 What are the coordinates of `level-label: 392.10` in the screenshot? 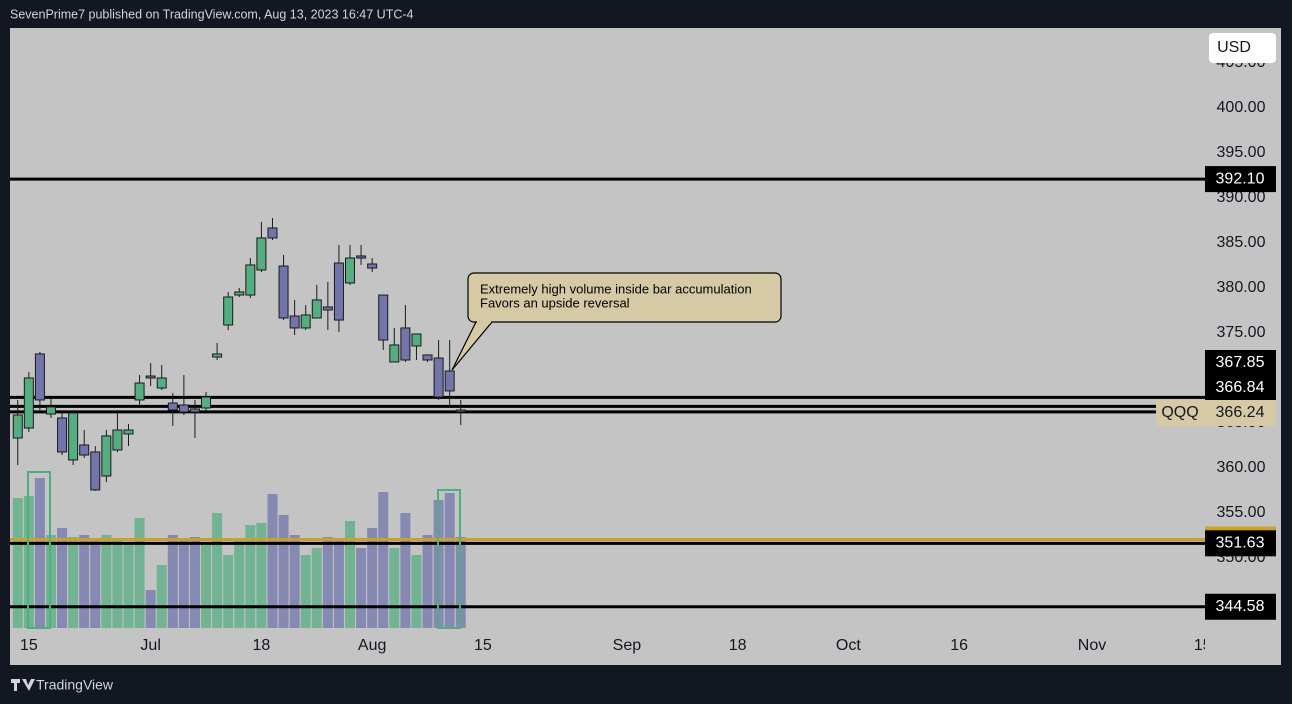 It's located at (1240, 178).